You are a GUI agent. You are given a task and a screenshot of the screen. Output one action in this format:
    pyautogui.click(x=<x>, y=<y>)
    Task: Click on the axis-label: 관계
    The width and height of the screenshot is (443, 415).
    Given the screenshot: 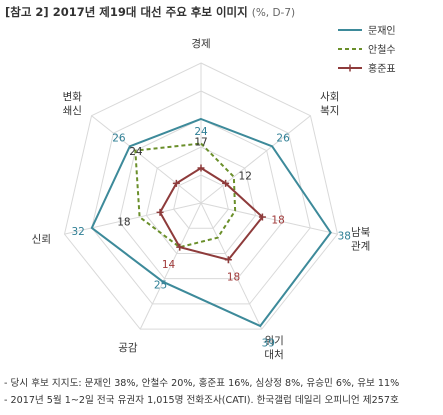 What is the action you would take?
    pyautogui.click(x=360, y=247)
    